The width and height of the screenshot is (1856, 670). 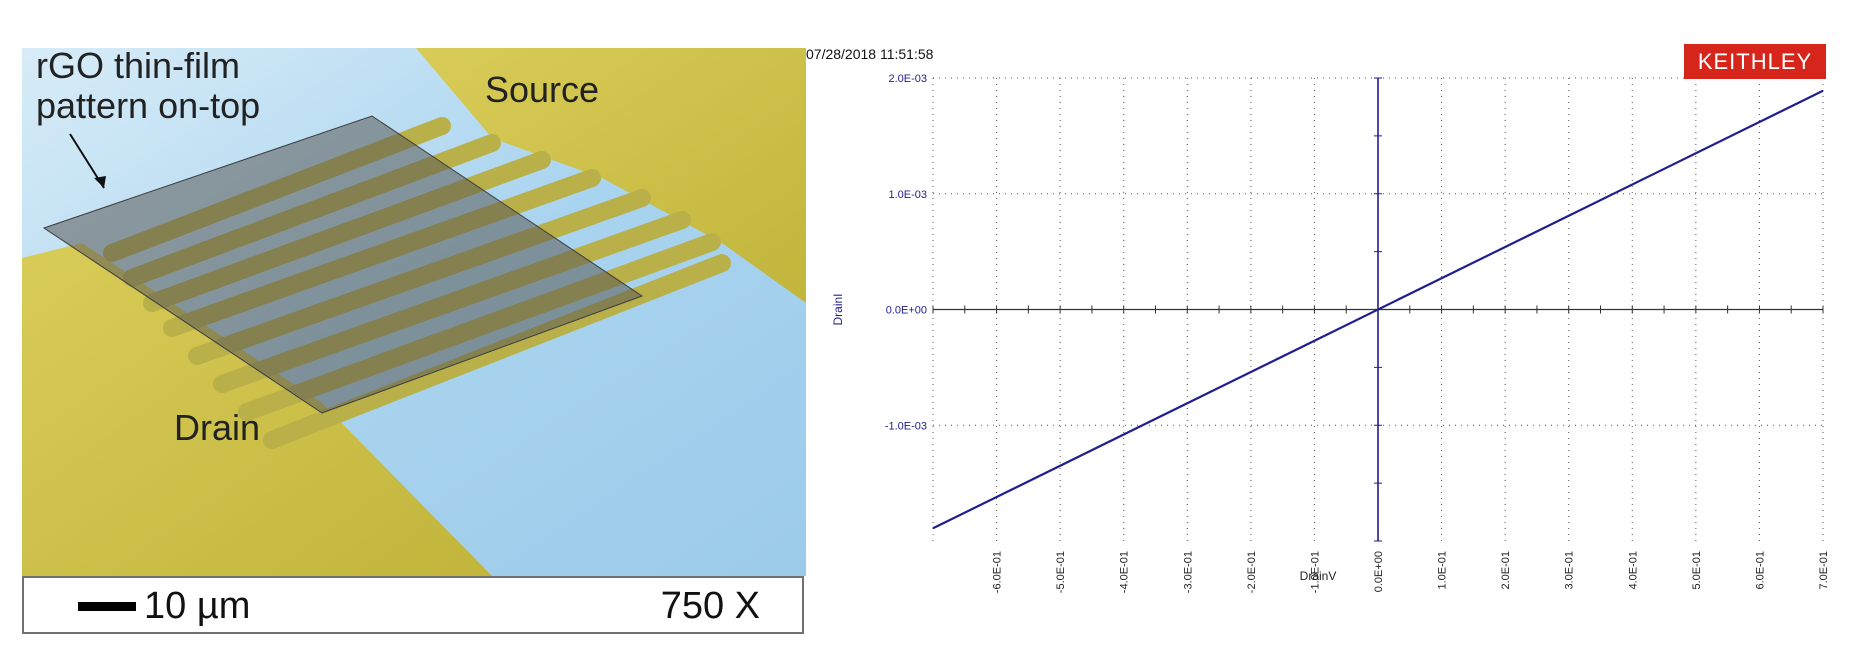 What do you see at coordinates (1252, 572) in the screenshot?
I see `x-tick-label: -2.0E-01` at bounding box center [1252, 572].